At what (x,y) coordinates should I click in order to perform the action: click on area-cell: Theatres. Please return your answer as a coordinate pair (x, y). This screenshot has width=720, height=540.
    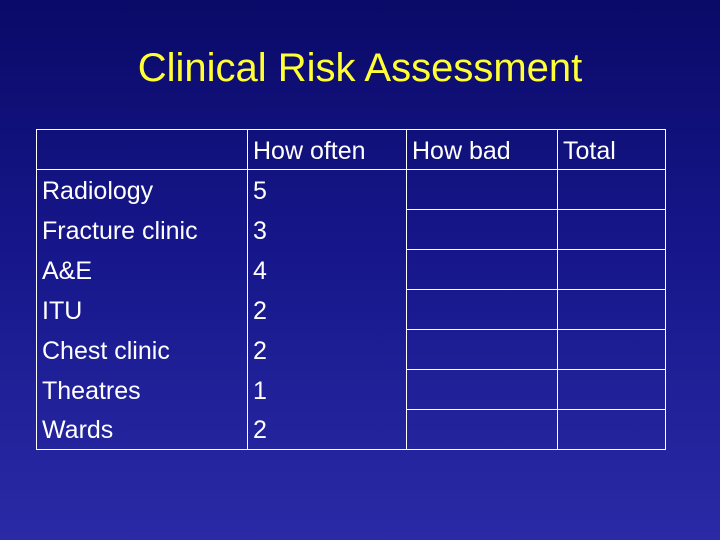
    Looking at the image, I should click on (142, 389).